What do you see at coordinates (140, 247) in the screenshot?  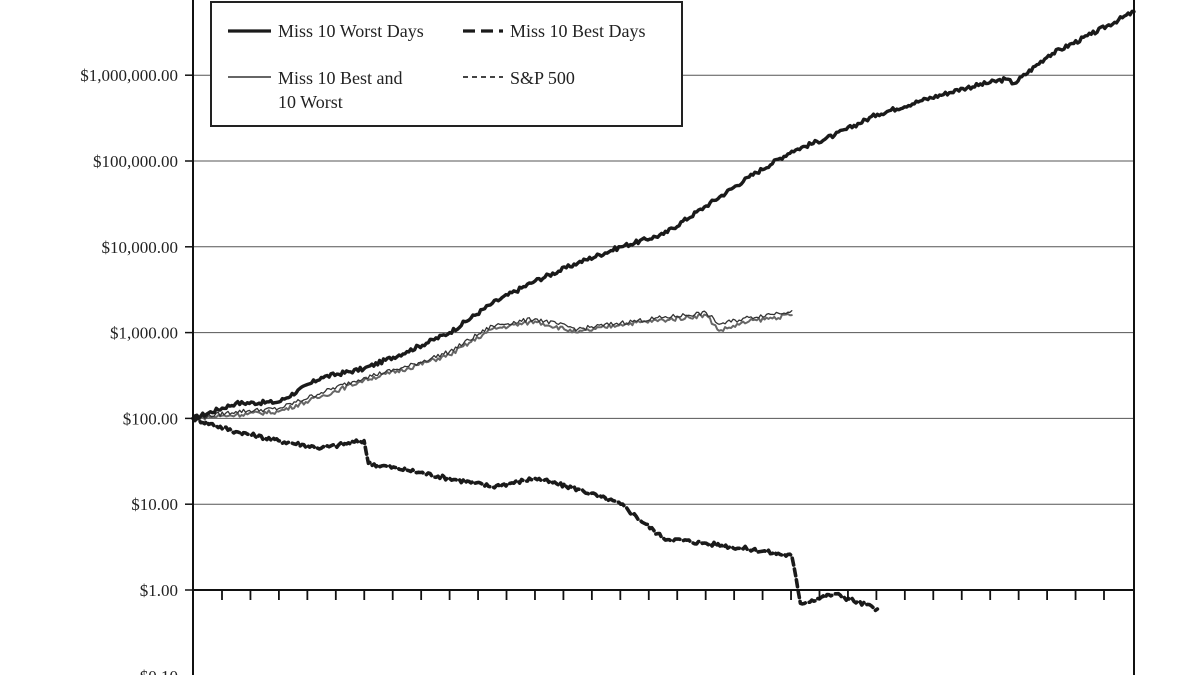 I see `y-tick-label: $10,000.00` at bounding box center [140, 247].